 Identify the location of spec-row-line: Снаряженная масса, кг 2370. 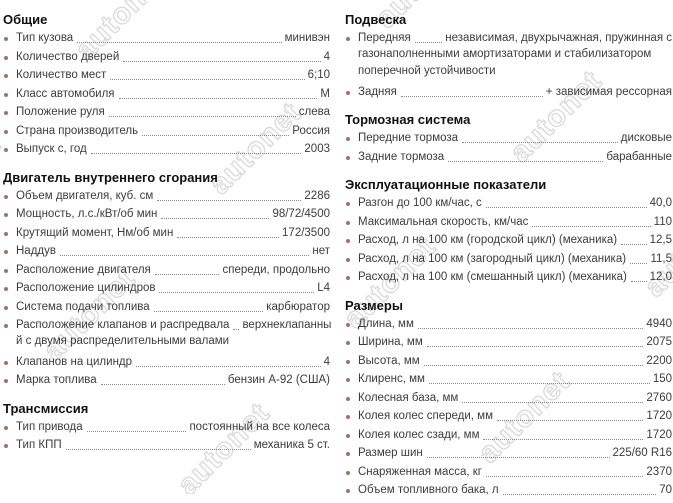
(508, 472).